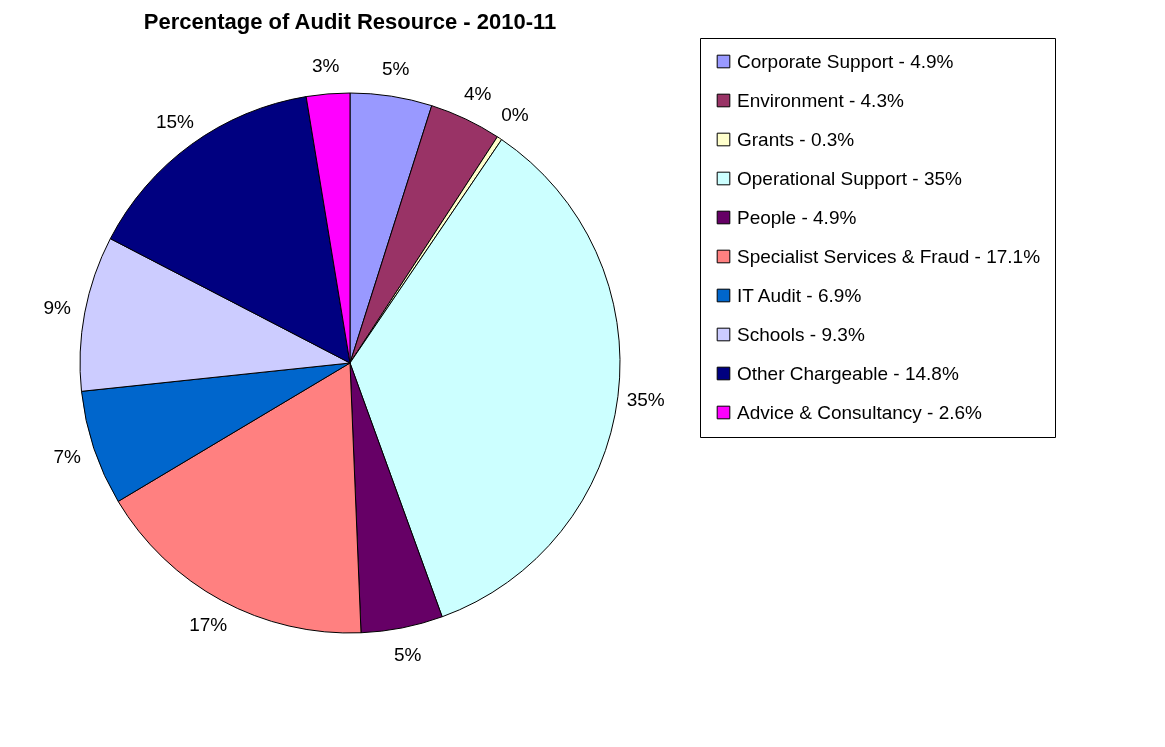 This screenshot has width=1165, height=747. What do you see at coordinates (820, 100) in the screenshot?
I see `legend-label: Environment - 4.3%` at bounding box center [820, 100].